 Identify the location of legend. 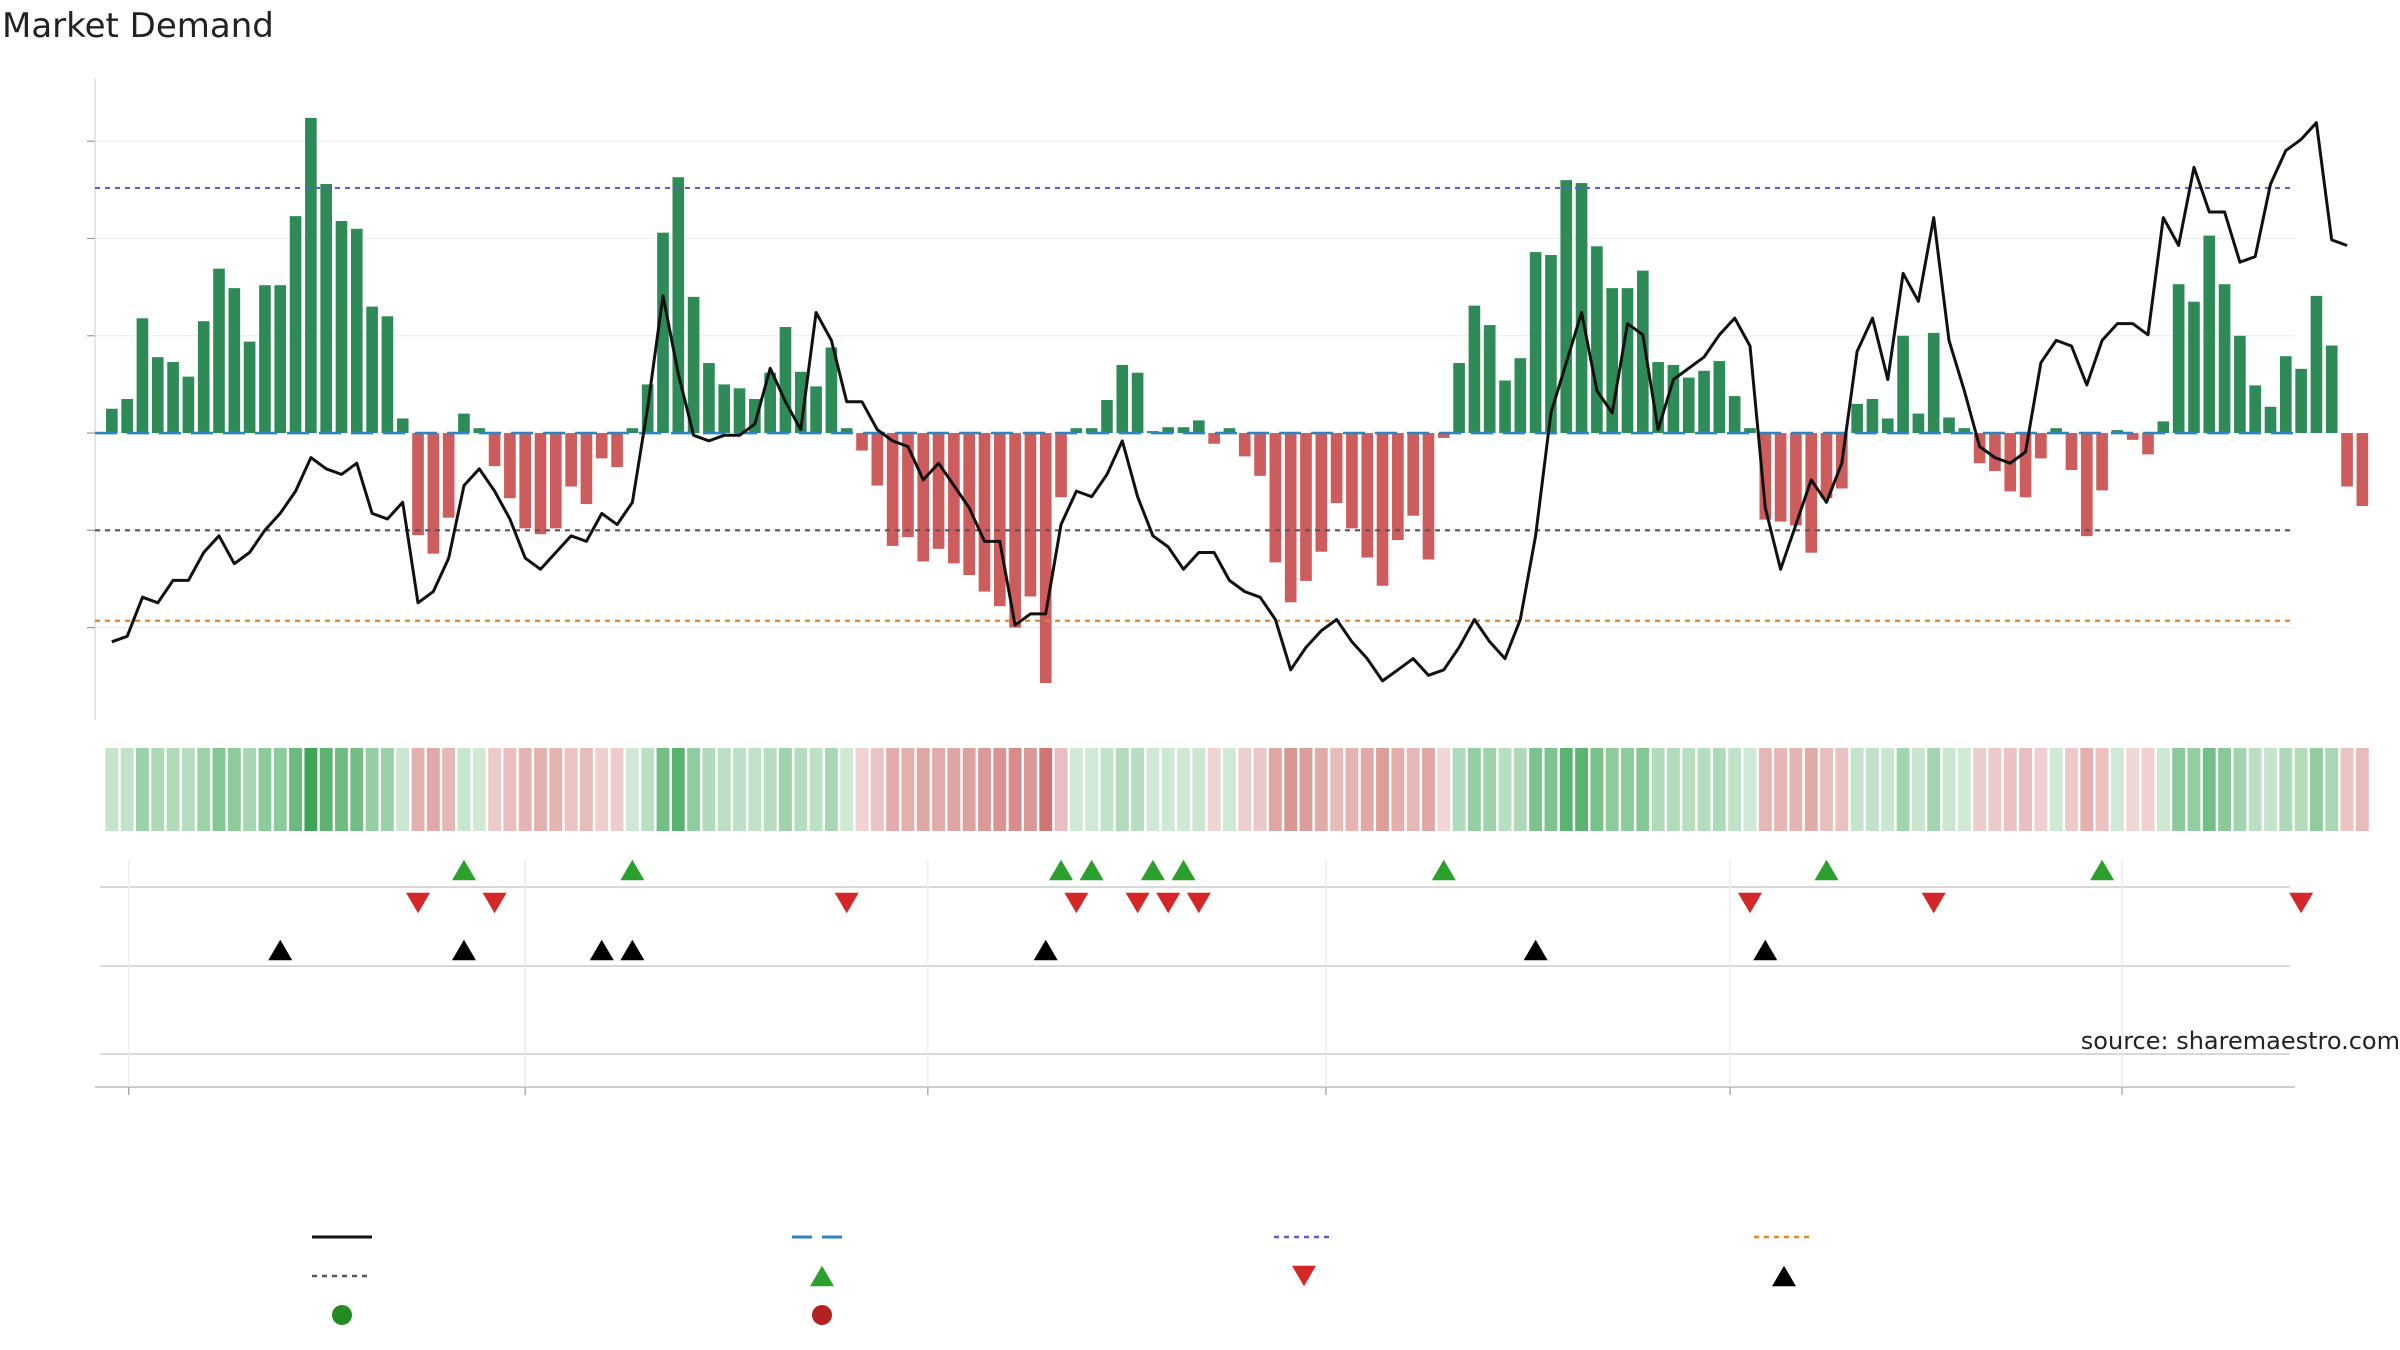
(1063, 1280).